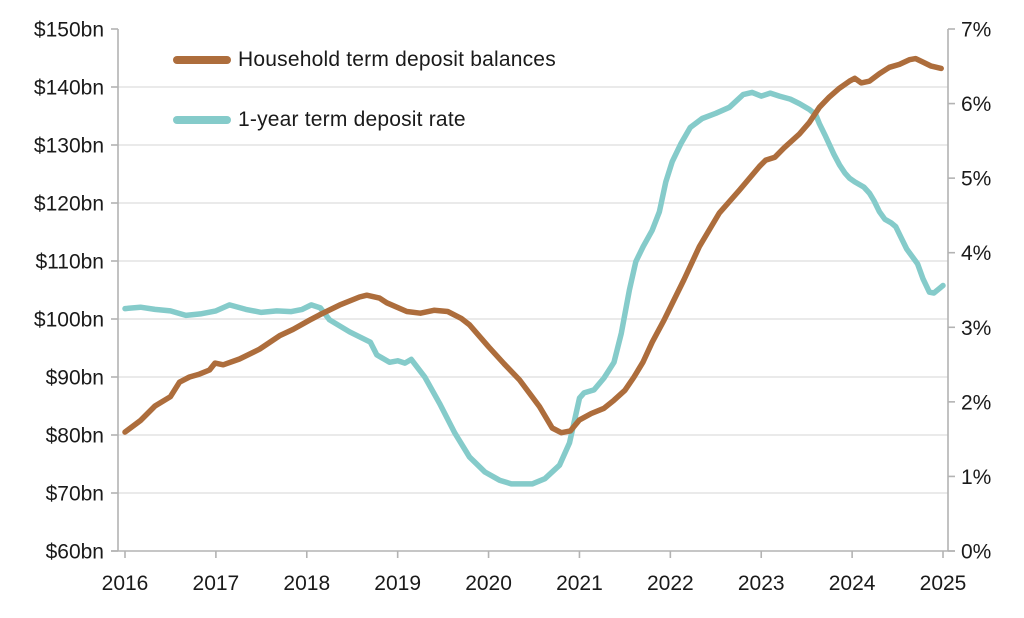 This screenshot has width=1024, height=618. What do you see at coordinates (852, 583) in the screenshot?
I see `x-tick-label: 2024` at bounding box center [852, 583].